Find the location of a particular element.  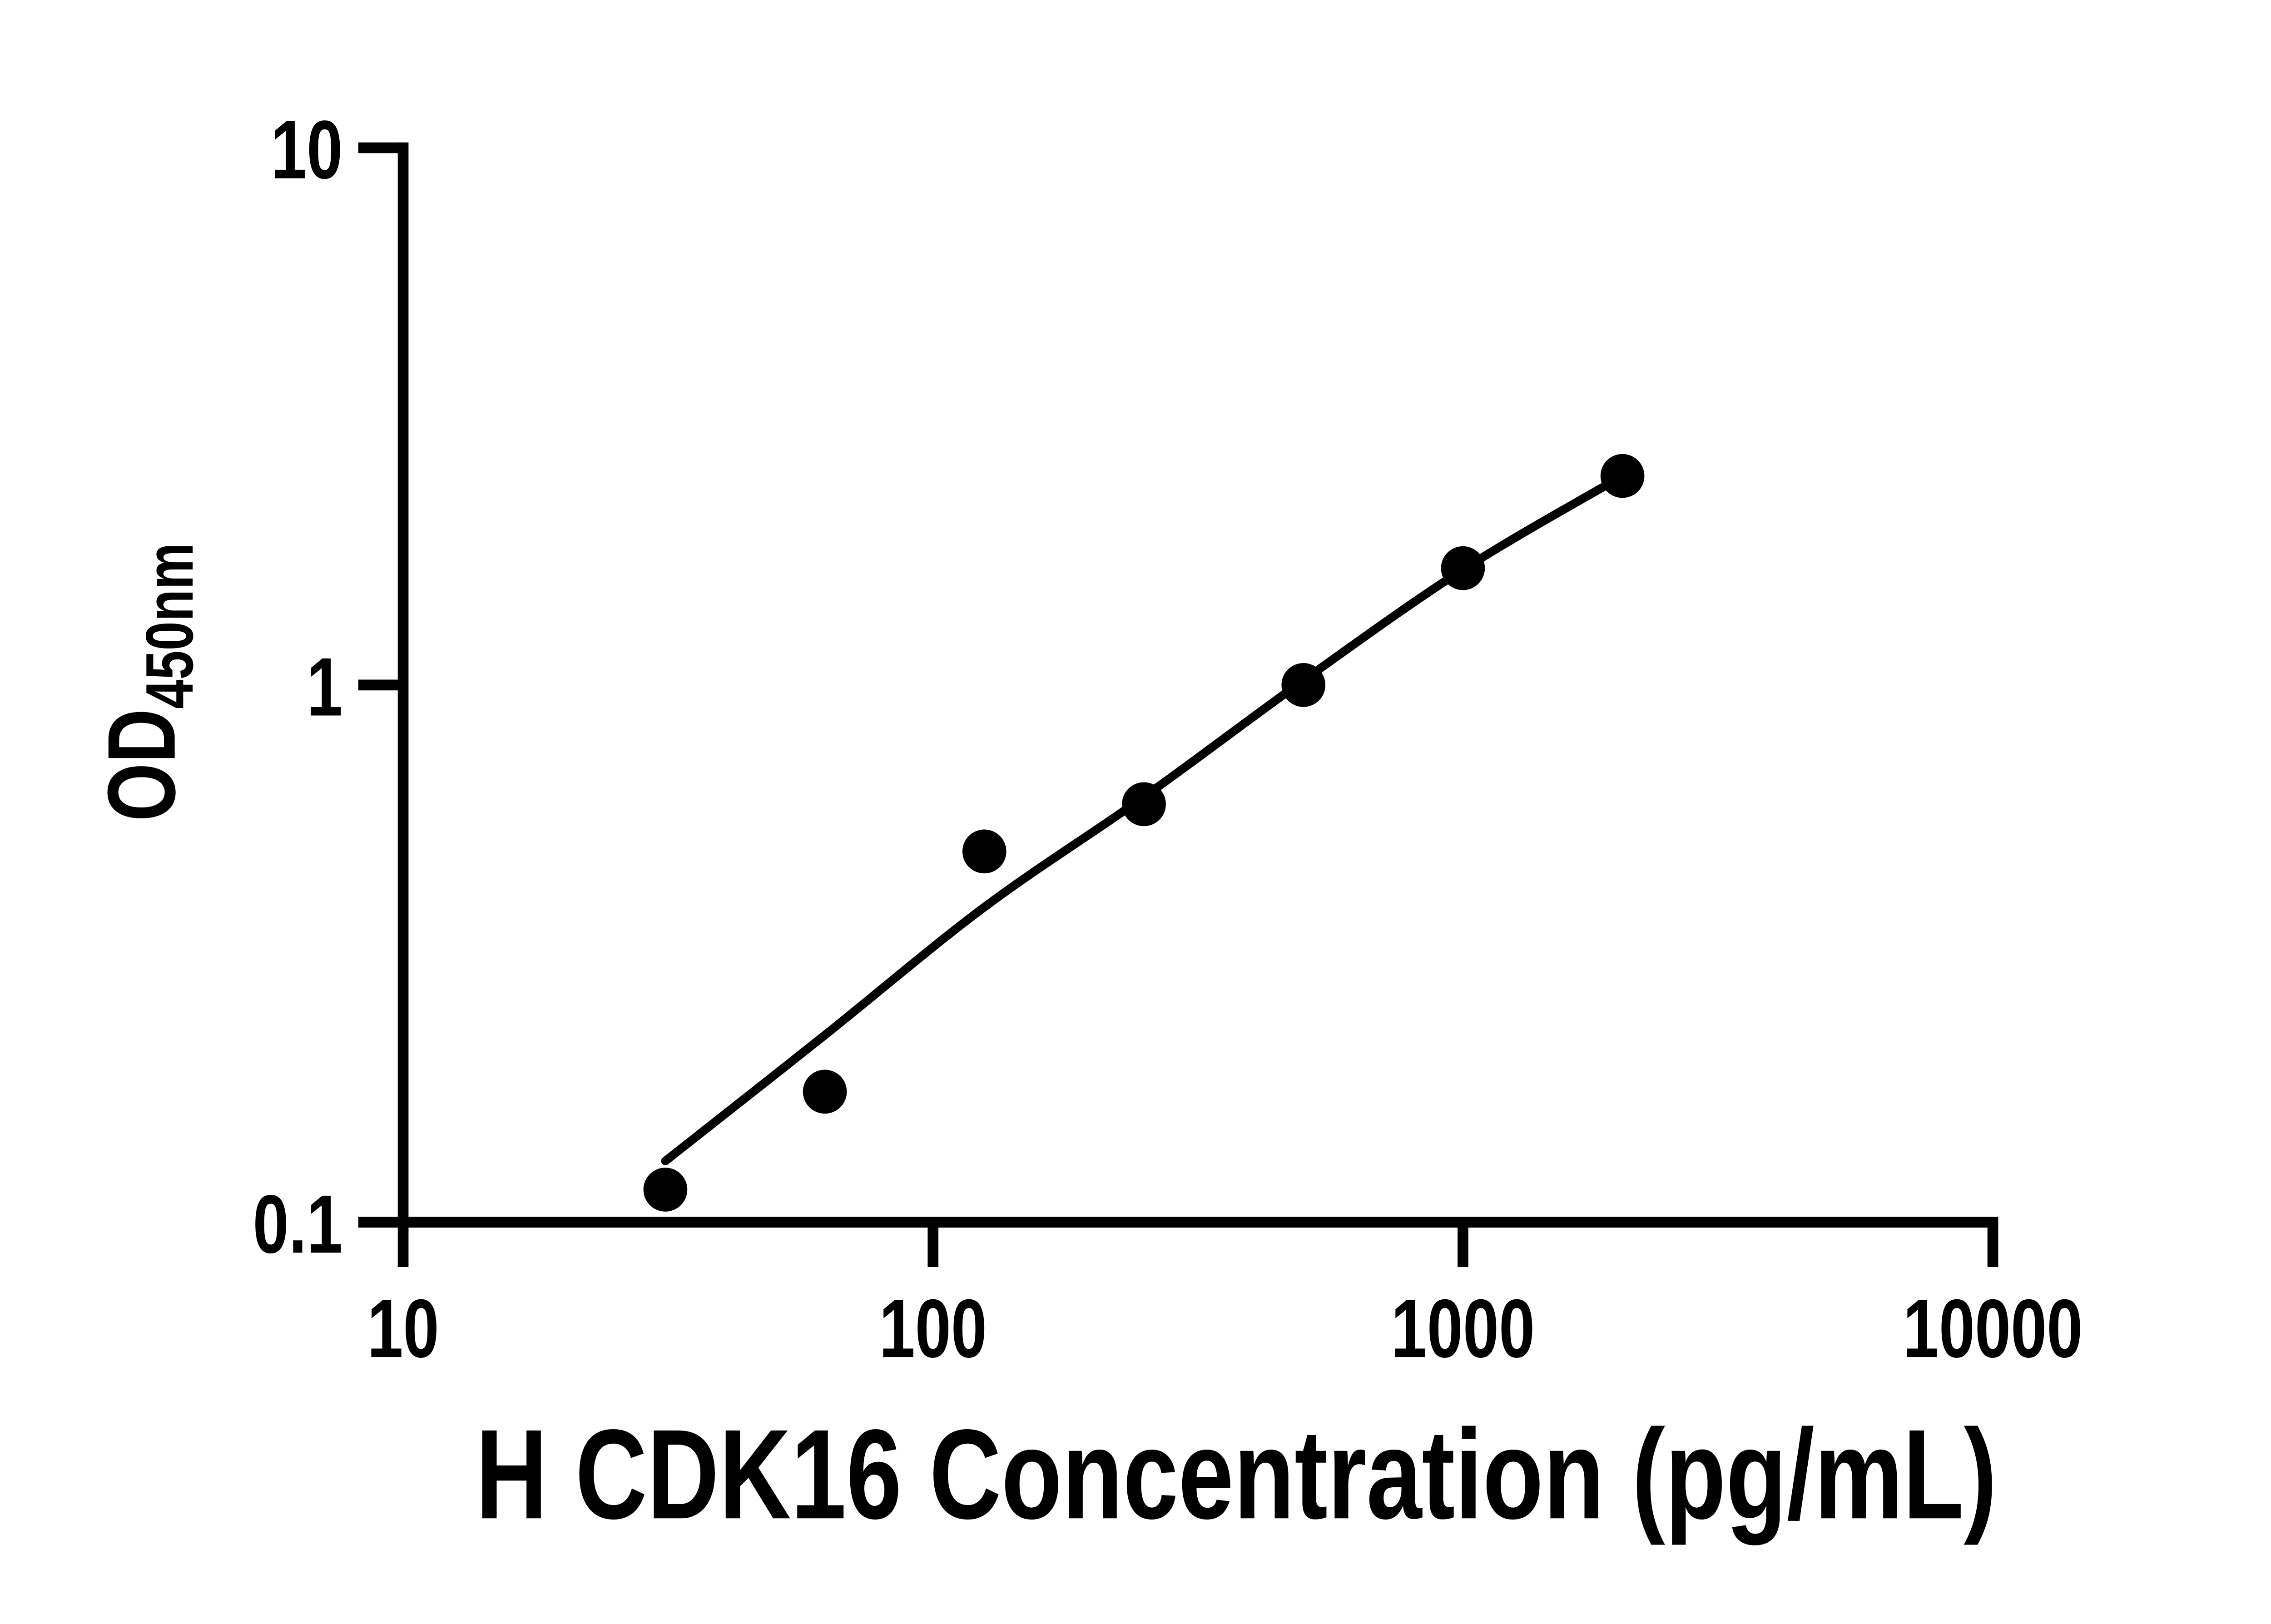

y-tick-label-group: 0.1 is located at coordinates (298, 1224).